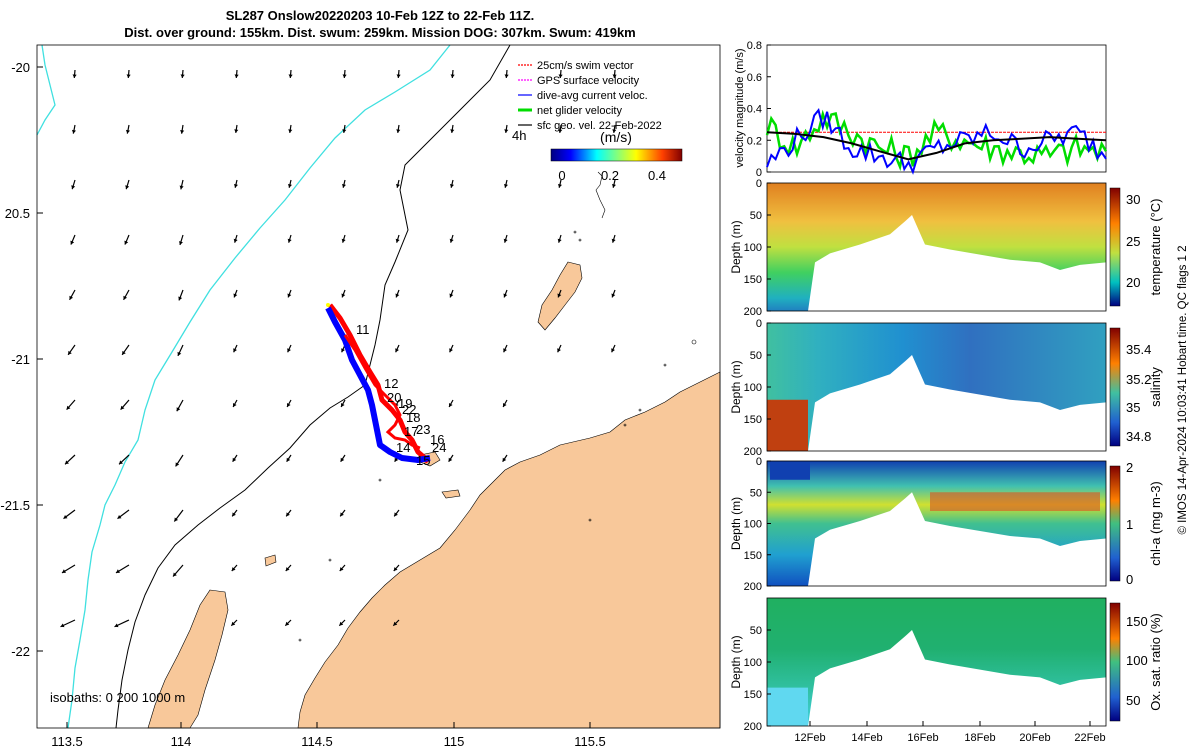 The height and width of the screenshot is (750, 1200). I want to click on island-small-mid, so click(451, 494).